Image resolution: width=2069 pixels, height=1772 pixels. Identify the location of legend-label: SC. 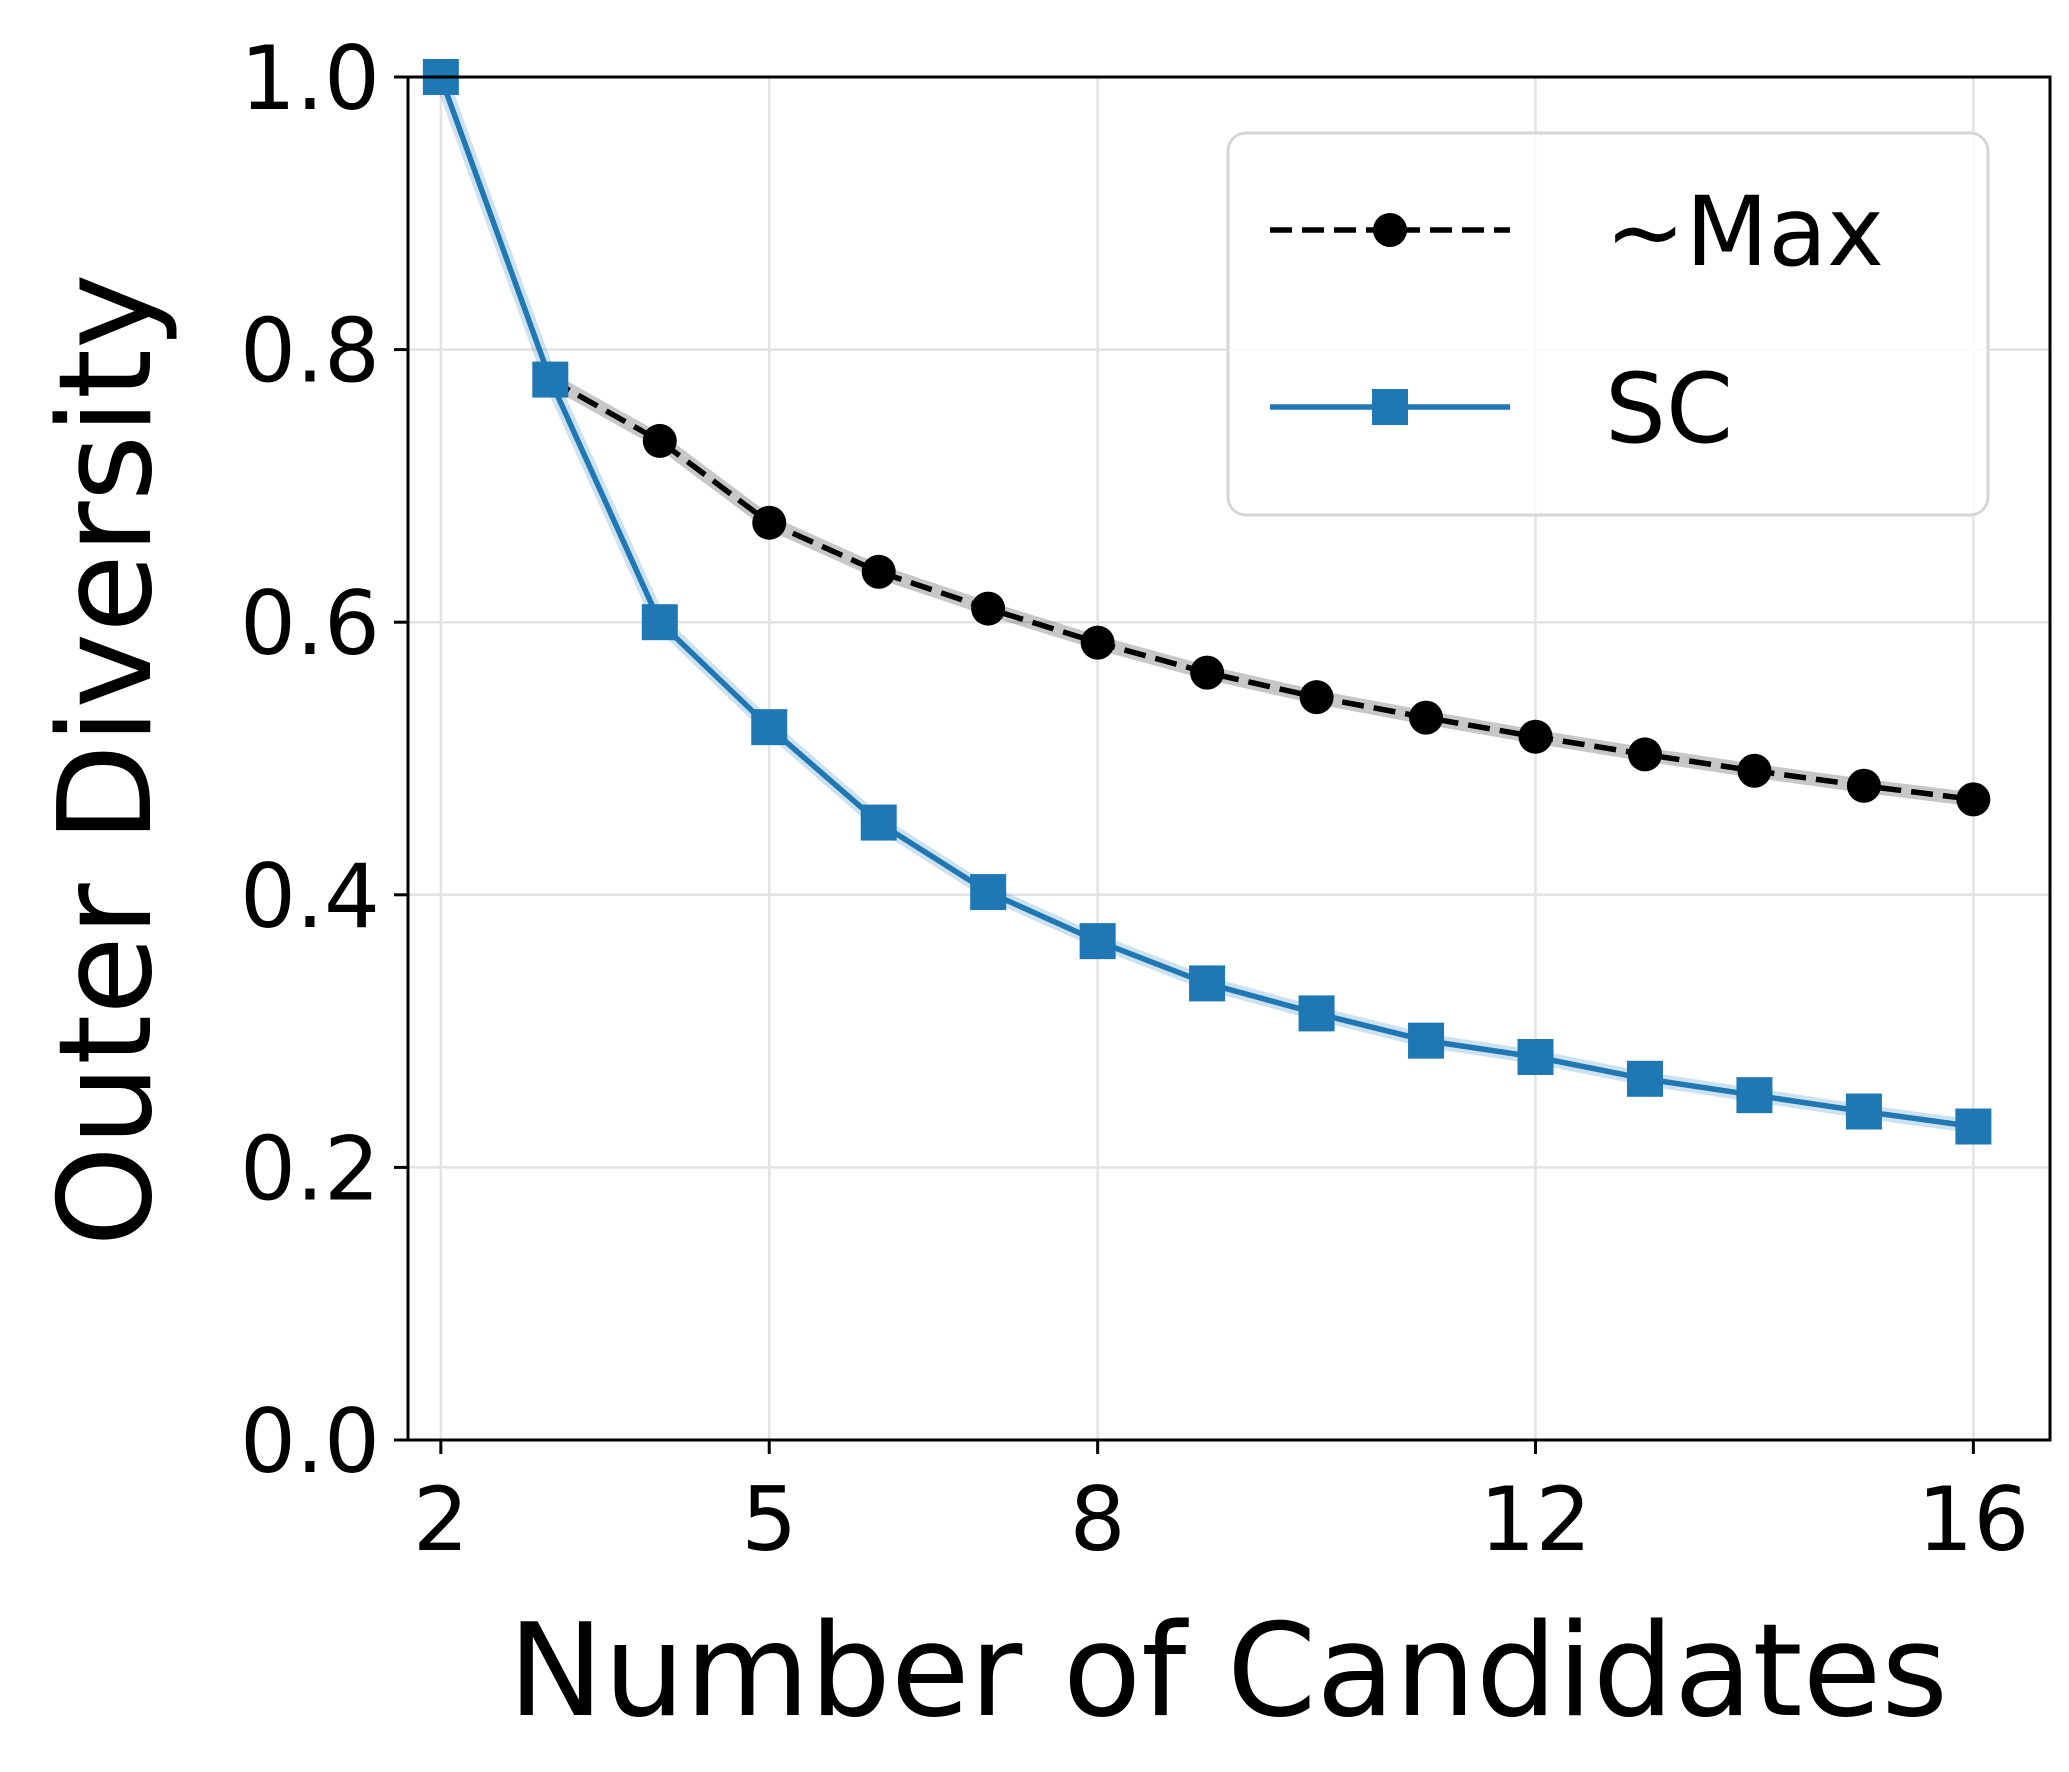
(1669, 409).